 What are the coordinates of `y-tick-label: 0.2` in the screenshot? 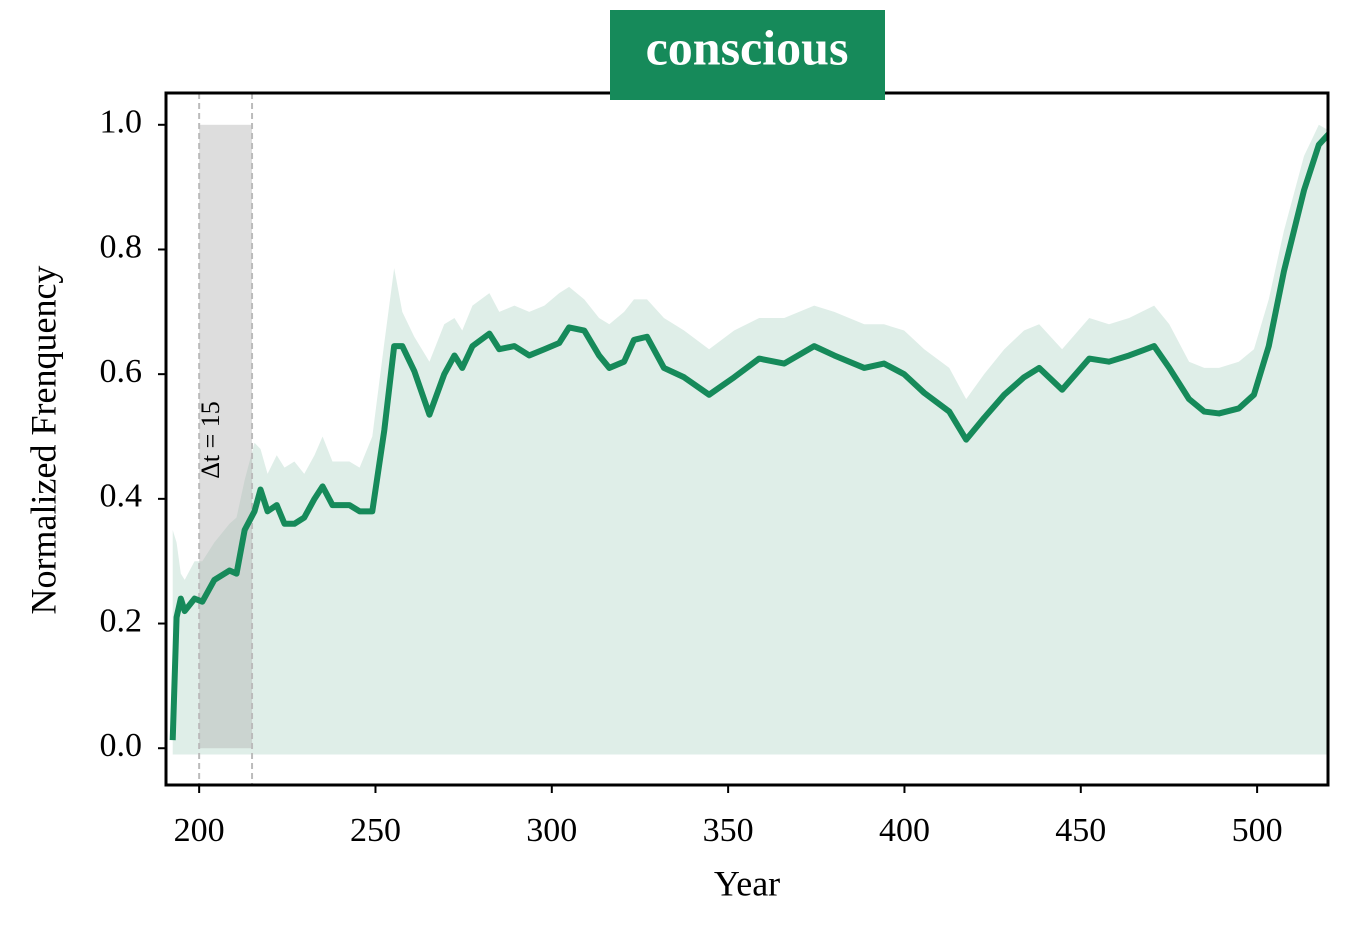 It's located at (121, 620).